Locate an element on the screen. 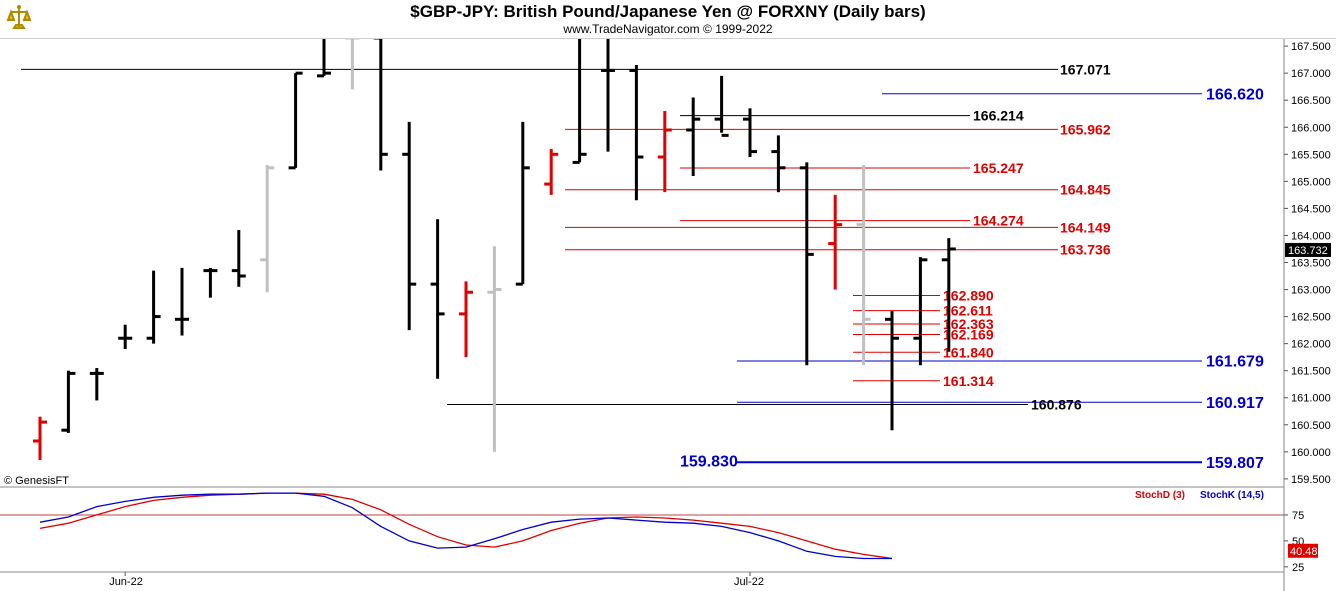 The height and width of the screenshot is (591, 1336). stoch-series-line is located at coordinates (465, 526).